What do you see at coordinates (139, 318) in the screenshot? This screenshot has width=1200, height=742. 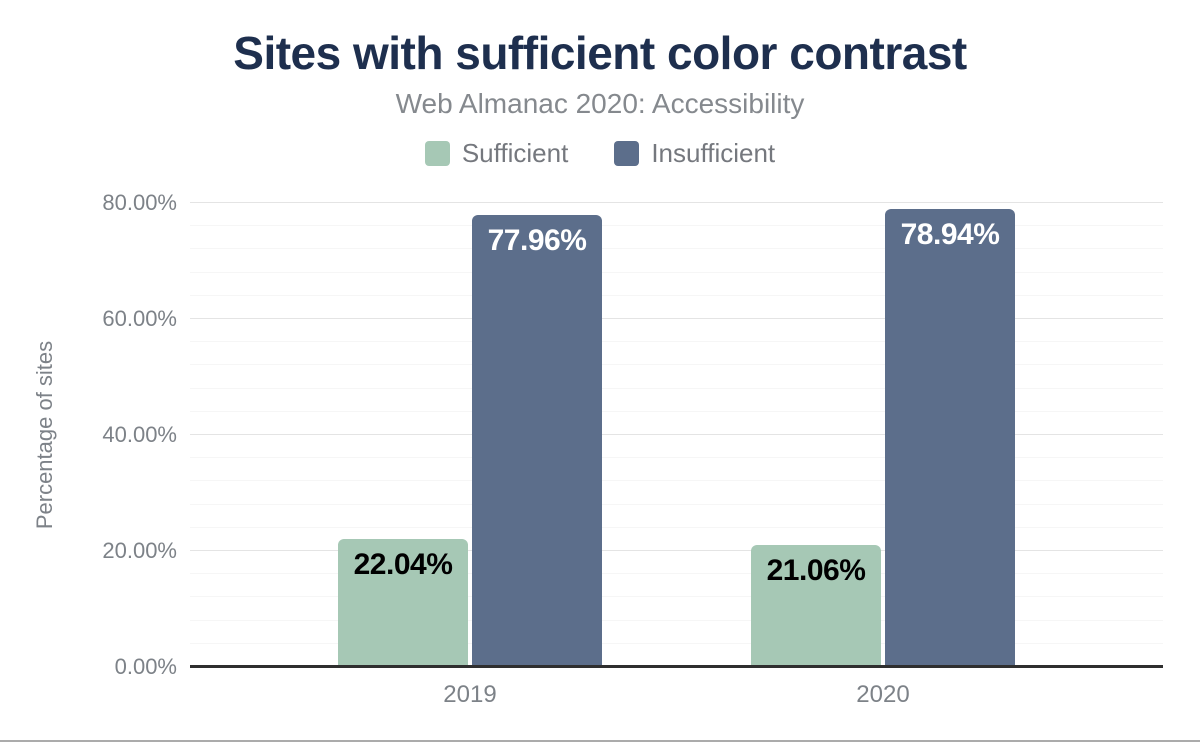 I see `y-tick-label: 60.00%` at bounding box center [139, 318].